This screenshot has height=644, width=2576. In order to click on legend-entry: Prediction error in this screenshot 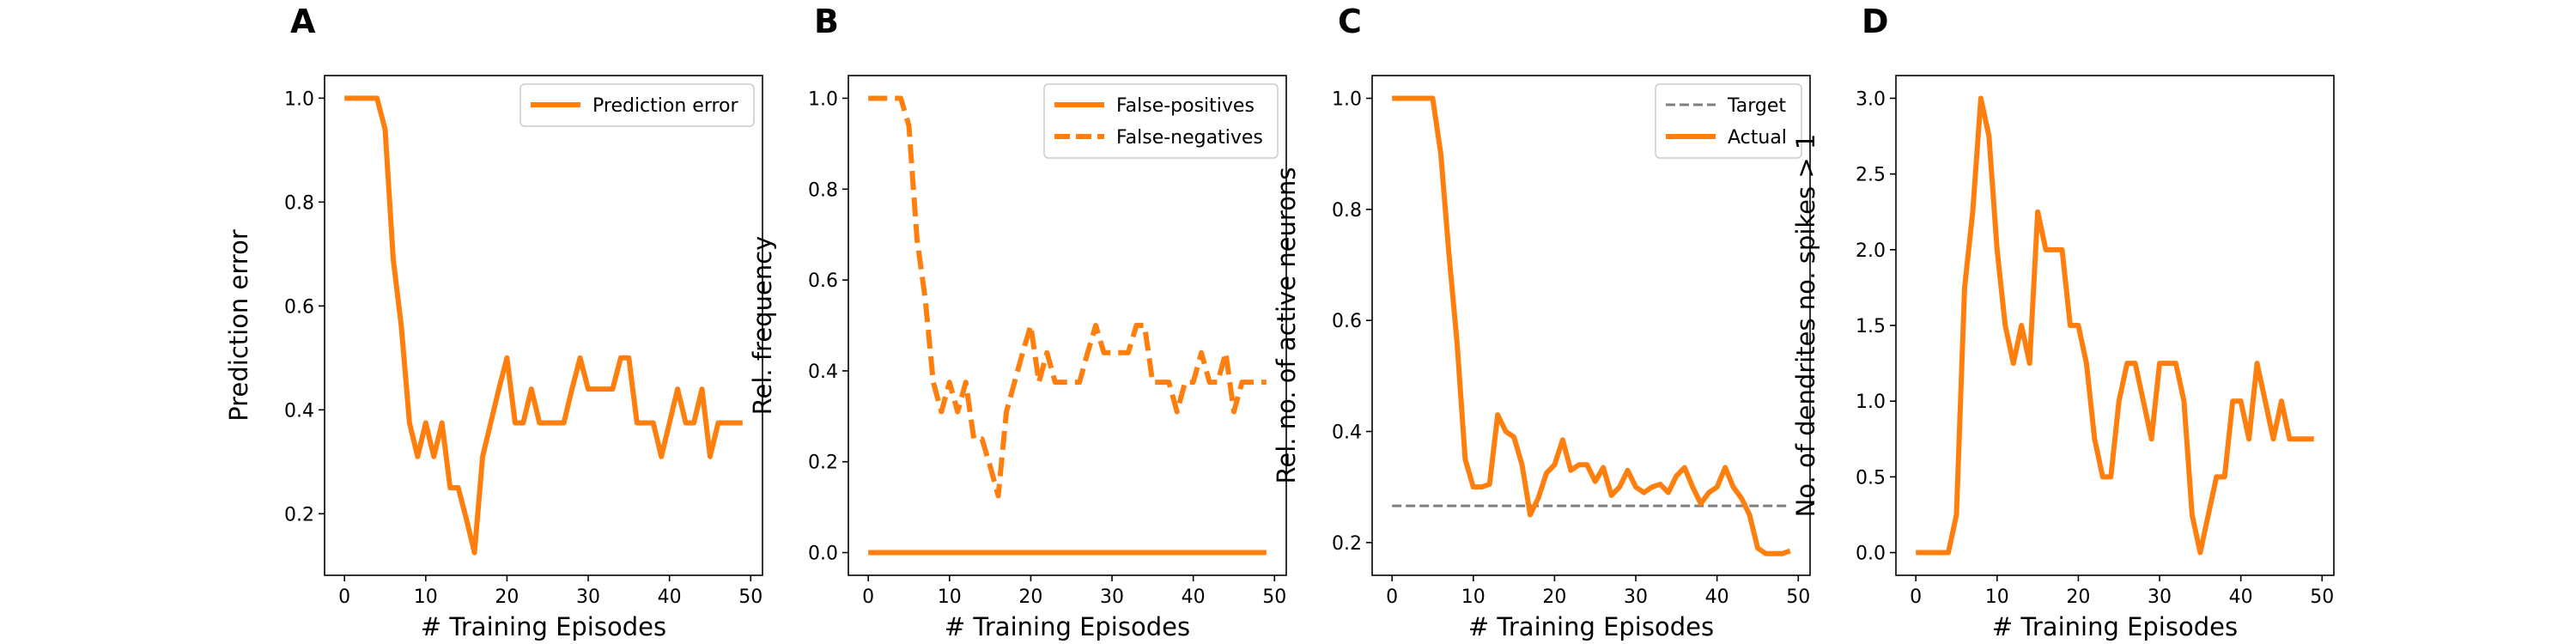, I will do `click(665, 106)`.